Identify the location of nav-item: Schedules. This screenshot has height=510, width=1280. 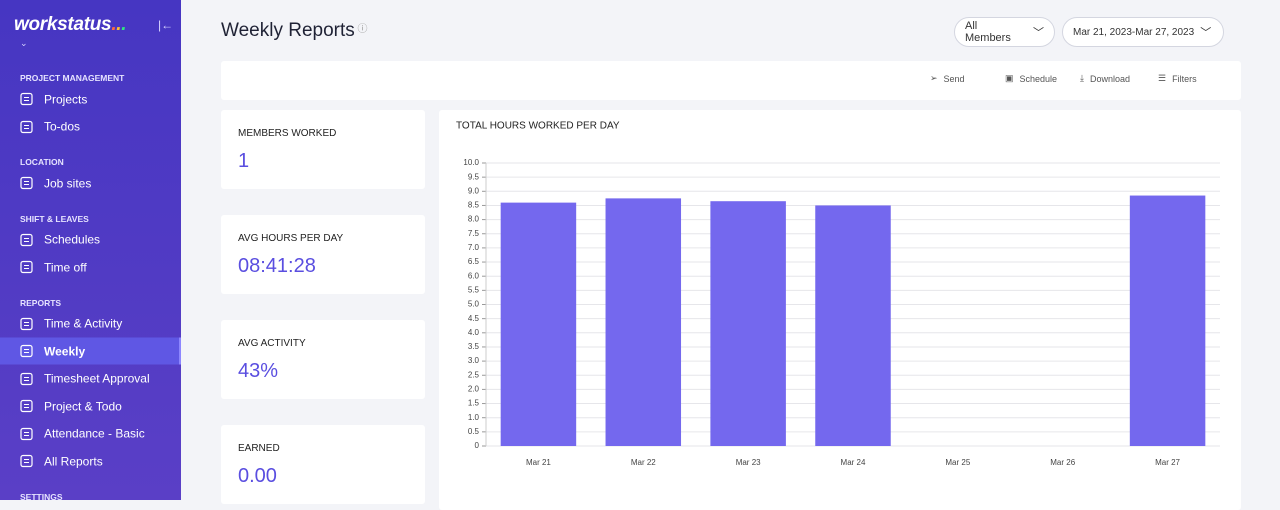
(90, 239).